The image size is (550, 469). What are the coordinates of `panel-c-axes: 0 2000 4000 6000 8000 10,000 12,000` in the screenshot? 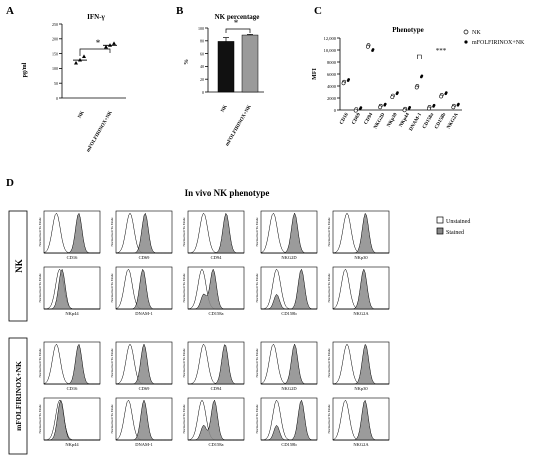 It's located at (393, 74).